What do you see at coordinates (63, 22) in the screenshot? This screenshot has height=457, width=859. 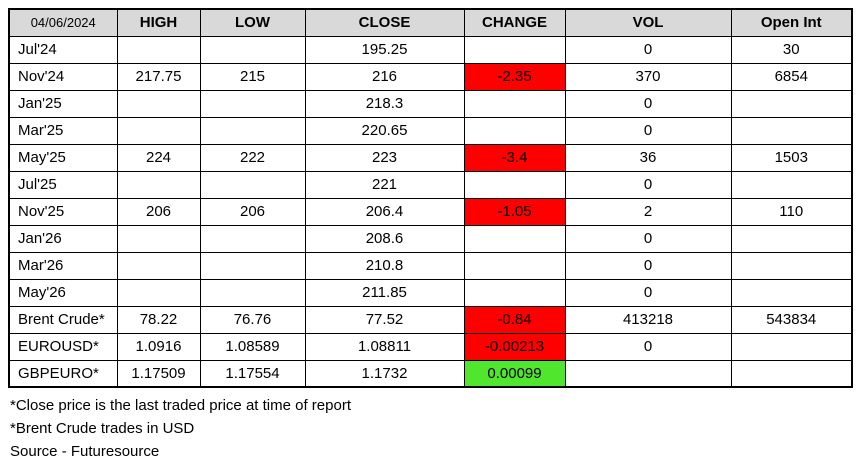 I see `report-date: 04/06/2024` at bounding box center [63, 22].